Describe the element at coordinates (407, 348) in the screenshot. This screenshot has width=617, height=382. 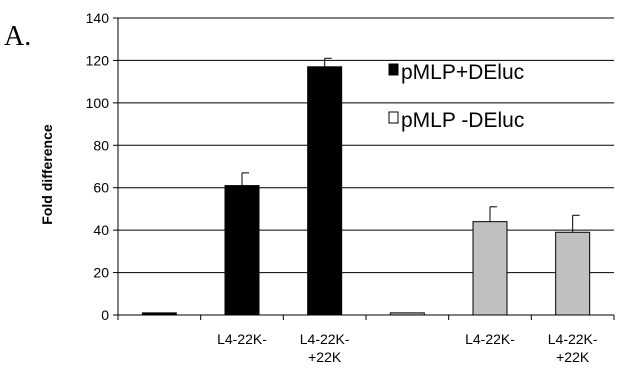
I see `x-tick-labels: L4-22K- L4-22K- +22K L4-22K- L4-22K- +22K` at that location.